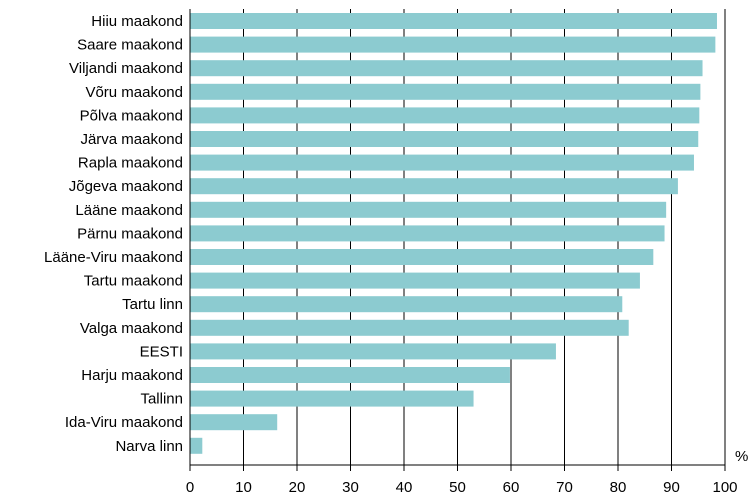  I want to click on category-label: Pärnu maakond, so click(130, 233).